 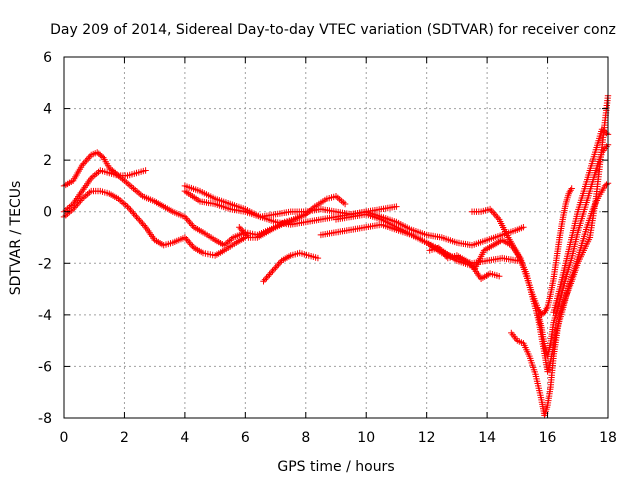 What do you see at coordinates (47, 161) in the screenshot?
I see `y-tick-label: 2` at bounding box center [47, 161].